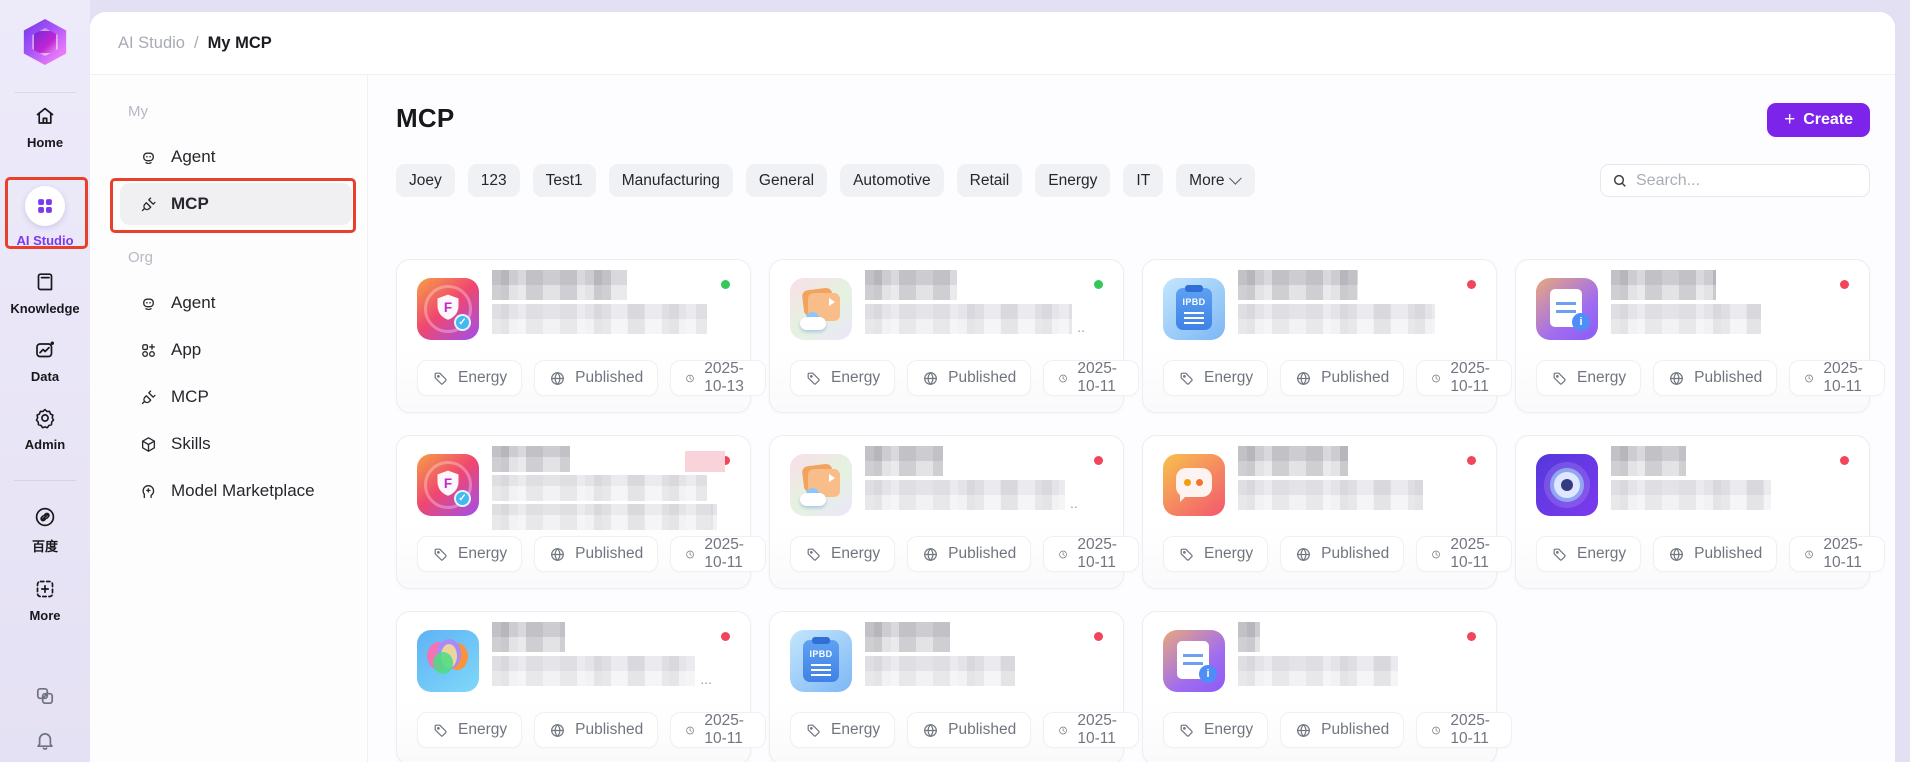  What do you see at coordinates (45, 740) in the screenshot?
I see `bell-icon` at bounding box center [45, 740].